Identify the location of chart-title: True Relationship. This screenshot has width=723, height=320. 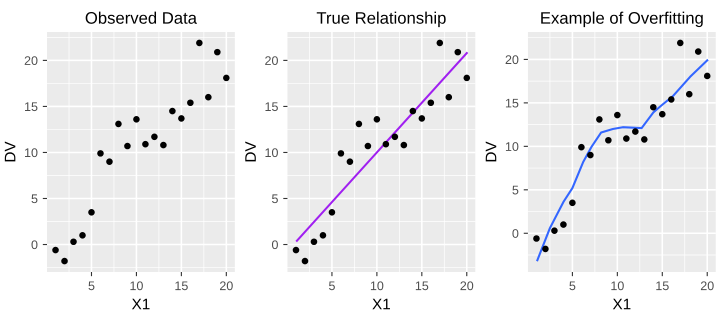
(381, 20).